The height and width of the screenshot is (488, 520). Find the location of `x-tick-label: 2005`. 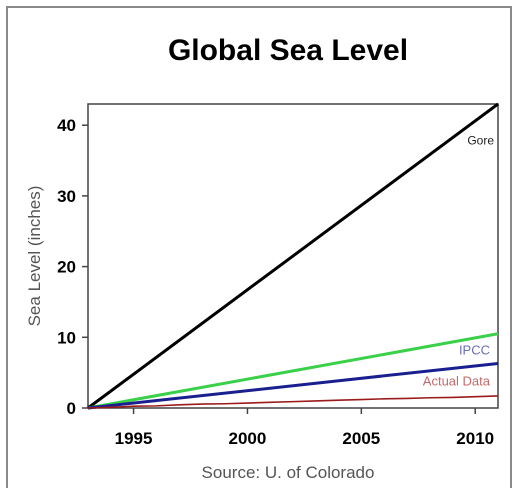

x-tick-label: 2005 is located at coordinates (361, 438).